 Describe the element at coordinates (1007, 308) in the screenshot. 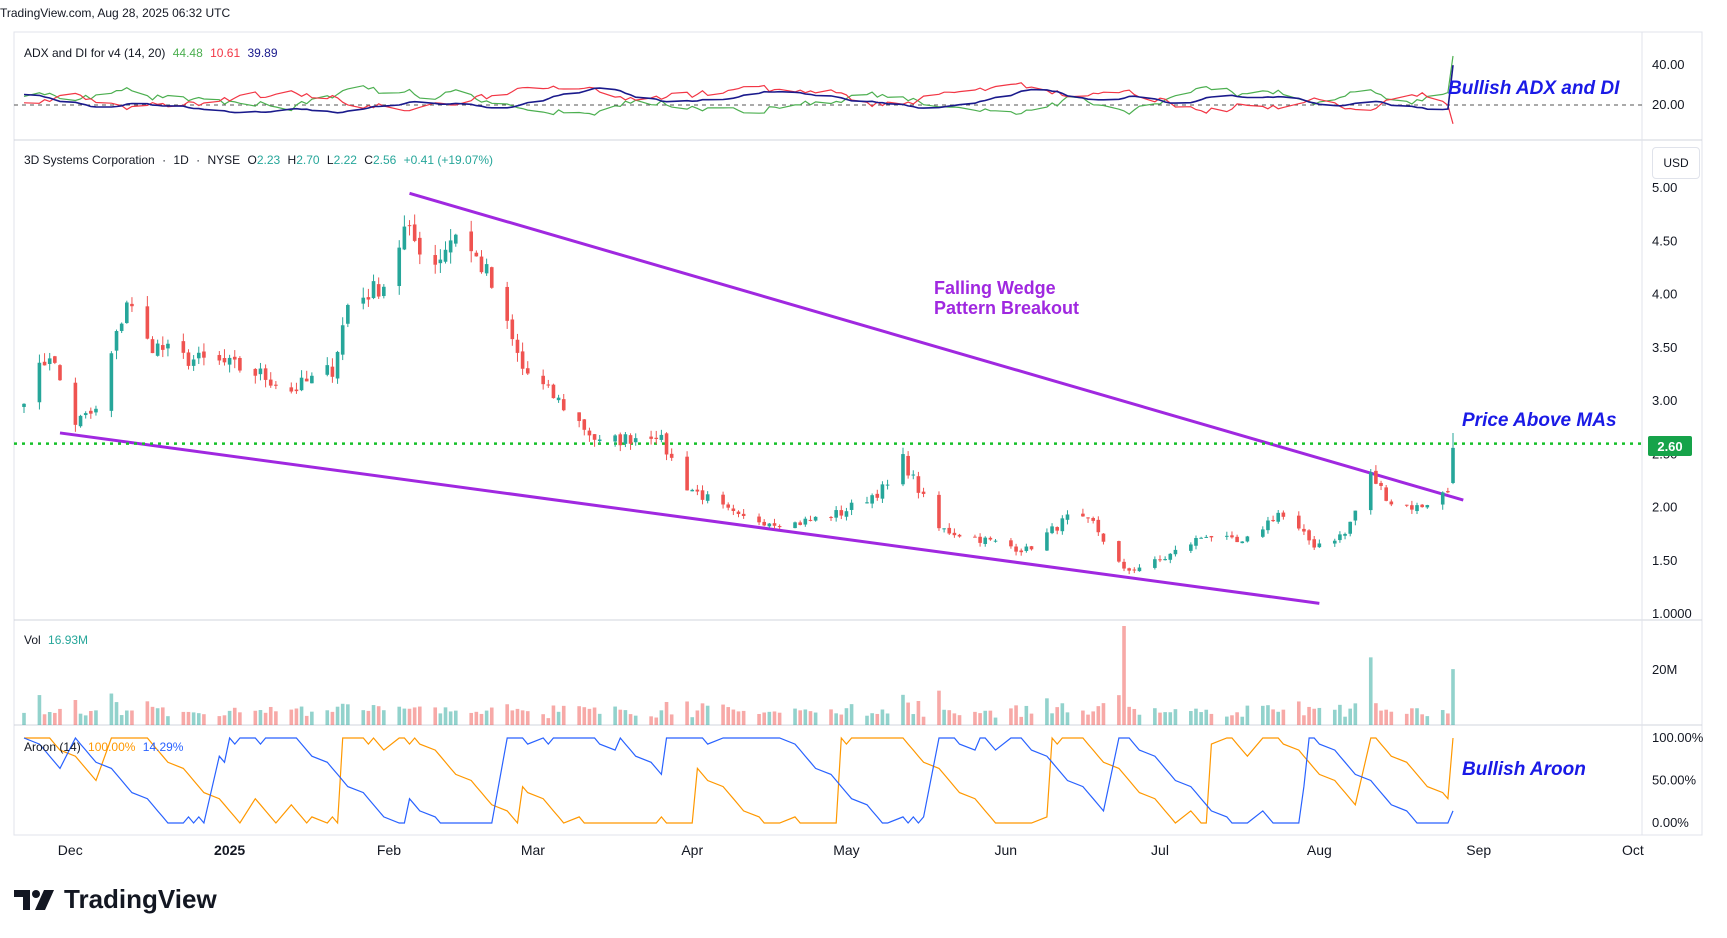

I see `wedge-label-line-2: Pattern Breakout` at that location.